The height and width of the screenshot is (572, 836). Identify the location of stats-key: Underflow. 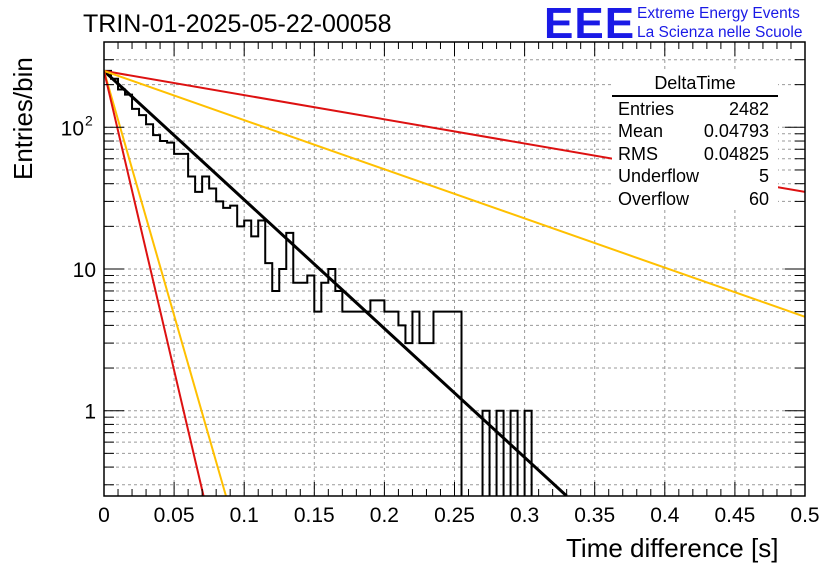
(659, 176).